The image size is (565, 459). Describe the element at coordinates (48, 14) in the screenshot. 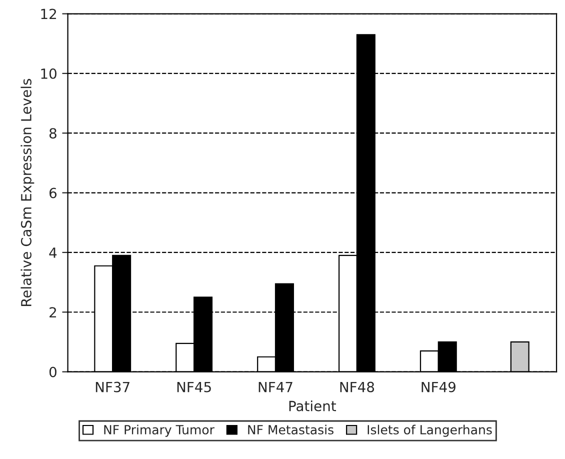

I see `y-tick-label: 12` at that location.